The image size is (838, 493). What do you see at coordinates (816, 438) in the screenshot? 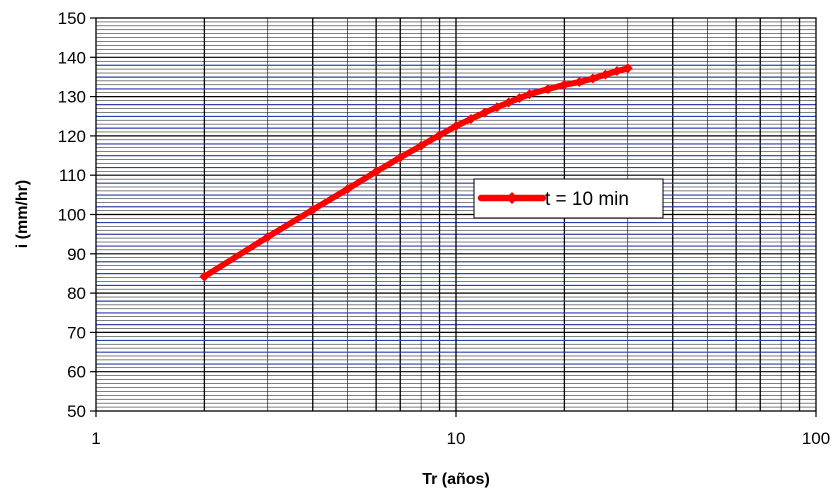
I see `x-tick-label: 100` at bounding box center [816, 438].